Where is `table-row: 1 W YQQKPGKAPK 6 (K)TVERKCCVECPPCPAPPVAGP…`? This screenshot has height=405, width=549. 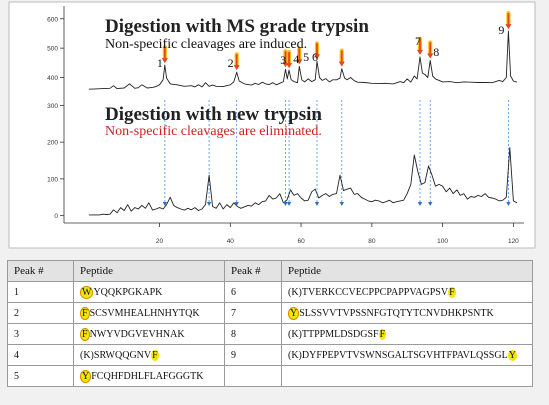 table-row: 1 W YQQKPGKAPK 6 (K)TVERKCCVECPPCPAPPVAGP… is located at coordinates (270, 292).